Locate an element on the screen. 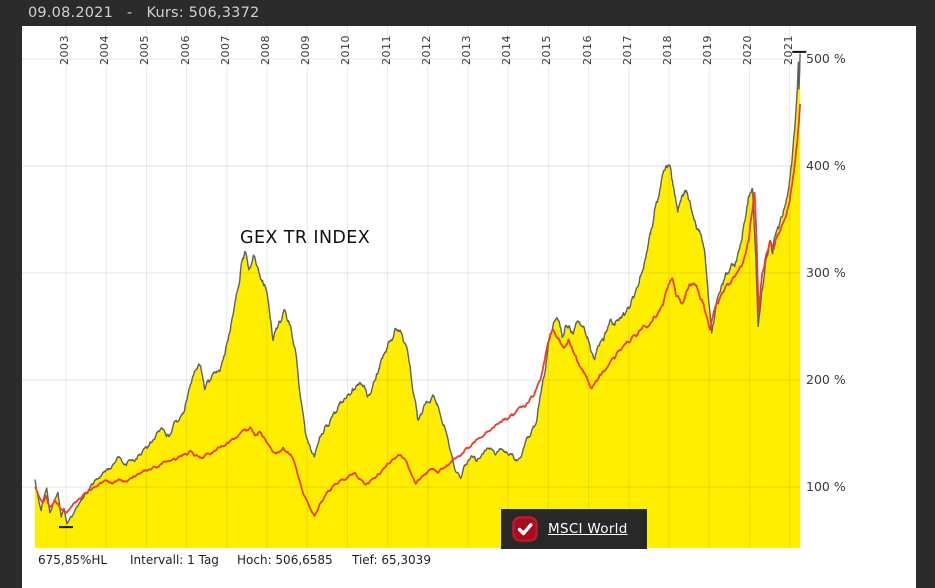  x-axis-label: 2003 is located at coordinates (64, 50).